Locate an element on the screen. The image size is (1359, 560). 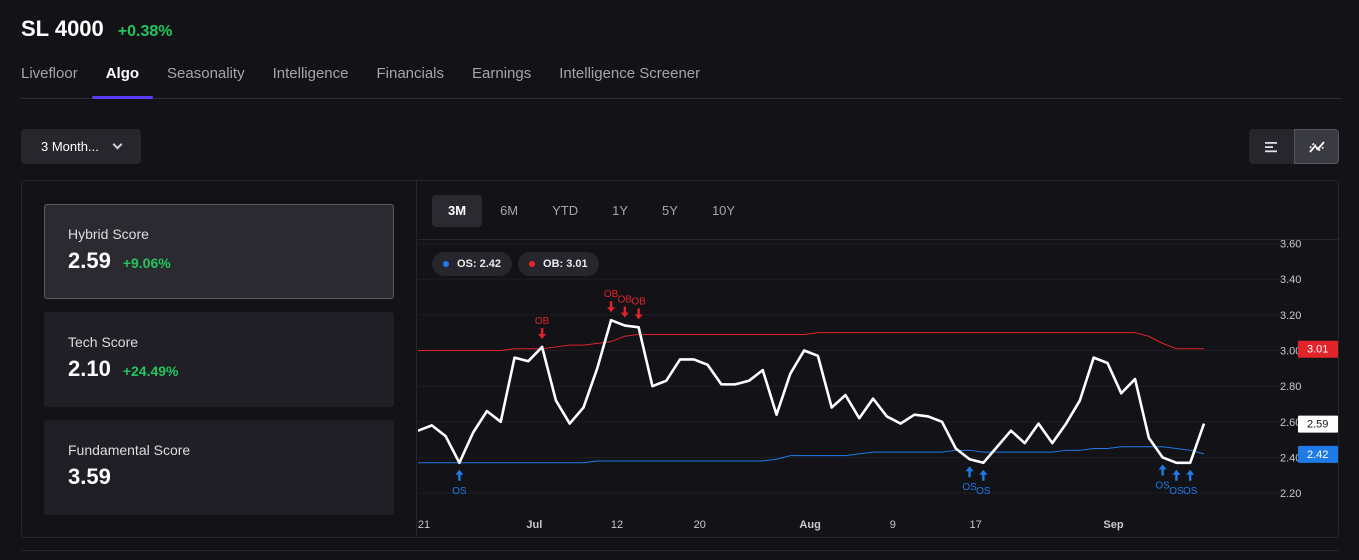
ob-line is located at coordinates (811, 342).